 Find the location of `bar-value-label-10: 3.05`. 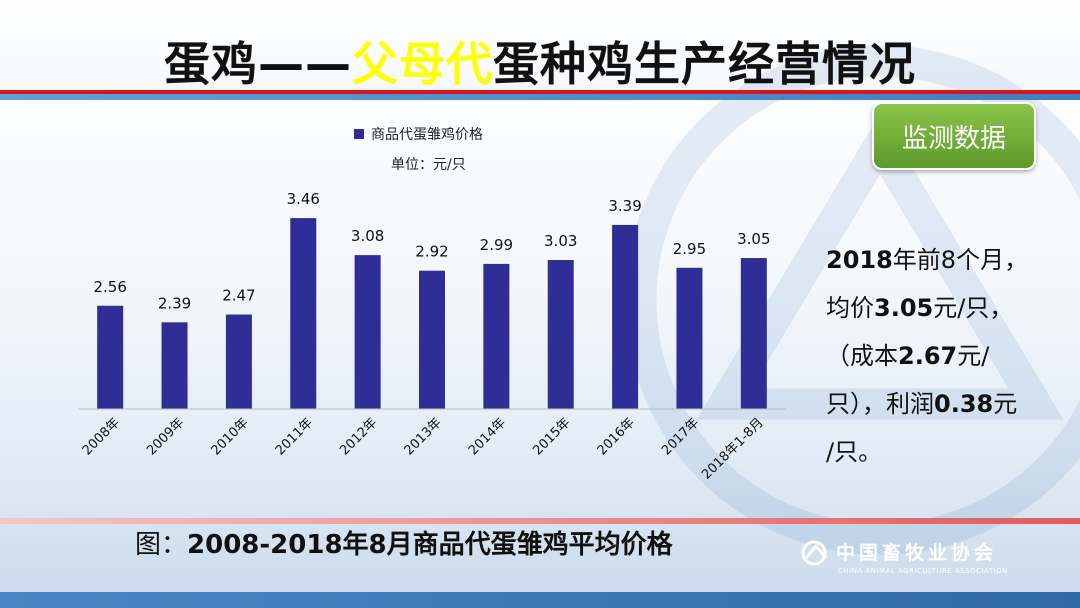

bar-value-label-10: 3.05 is located at coordinates (753, 239).